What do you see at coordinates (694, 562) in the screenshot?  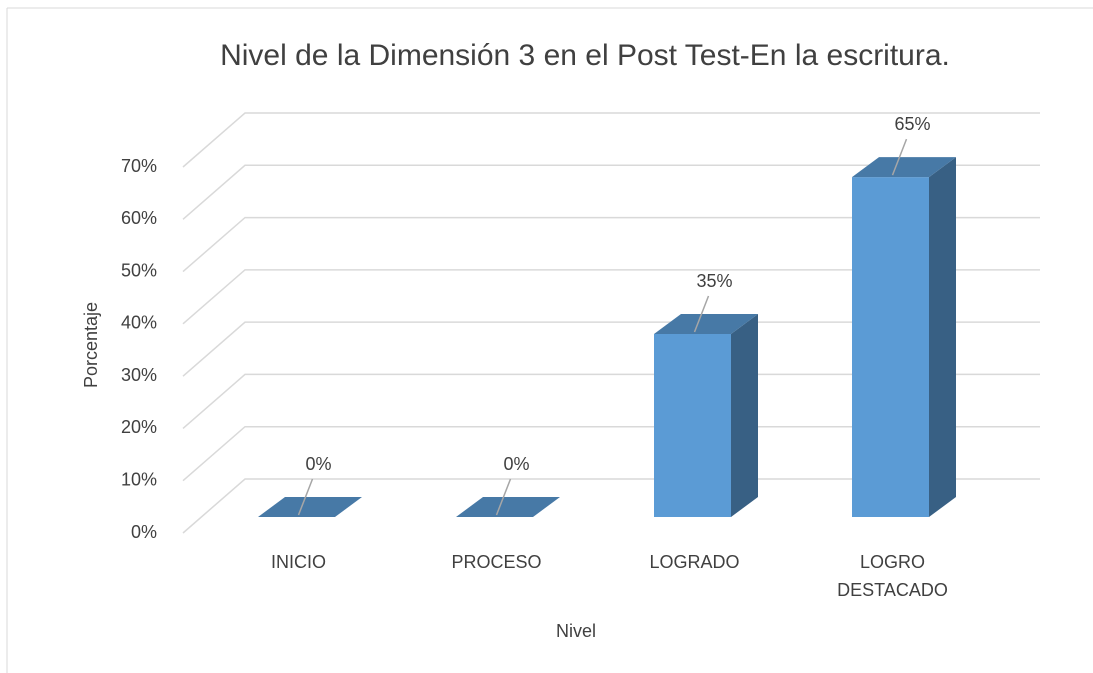 I see `x-tick-label: LOGRADO` at bounding box center [694, 562].